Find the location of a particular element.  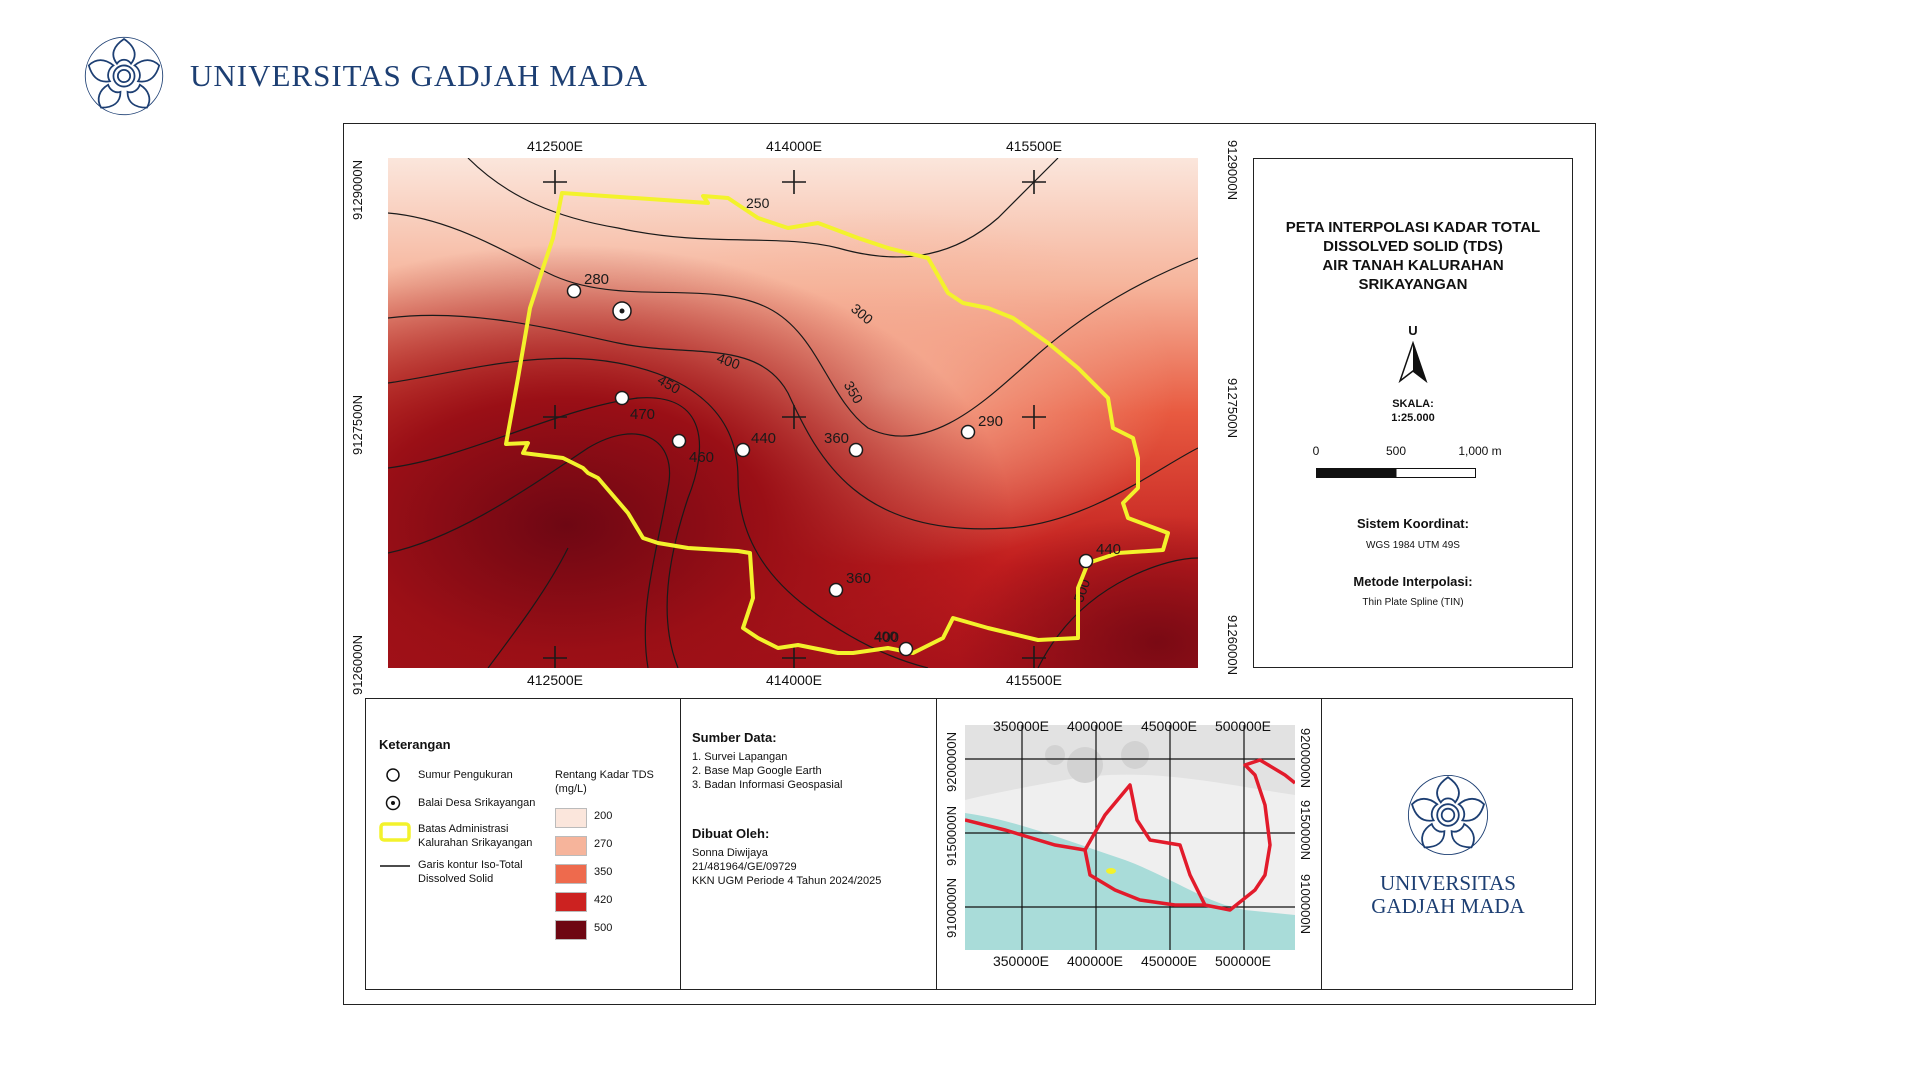

ramp-title: Rentang Kadar TDS (mg/L) is located at coordinates (604, 782).